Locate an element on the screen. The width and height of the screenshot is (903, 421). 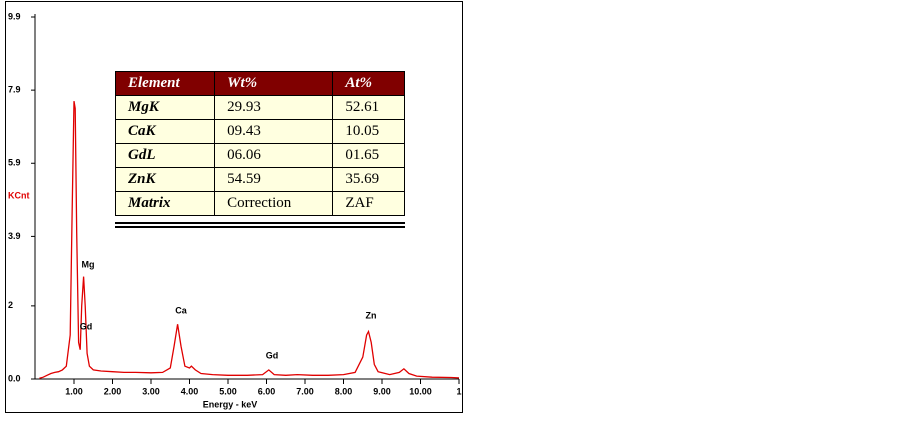
x-tick-label: 2.00 is located at coordinates (113, 391).